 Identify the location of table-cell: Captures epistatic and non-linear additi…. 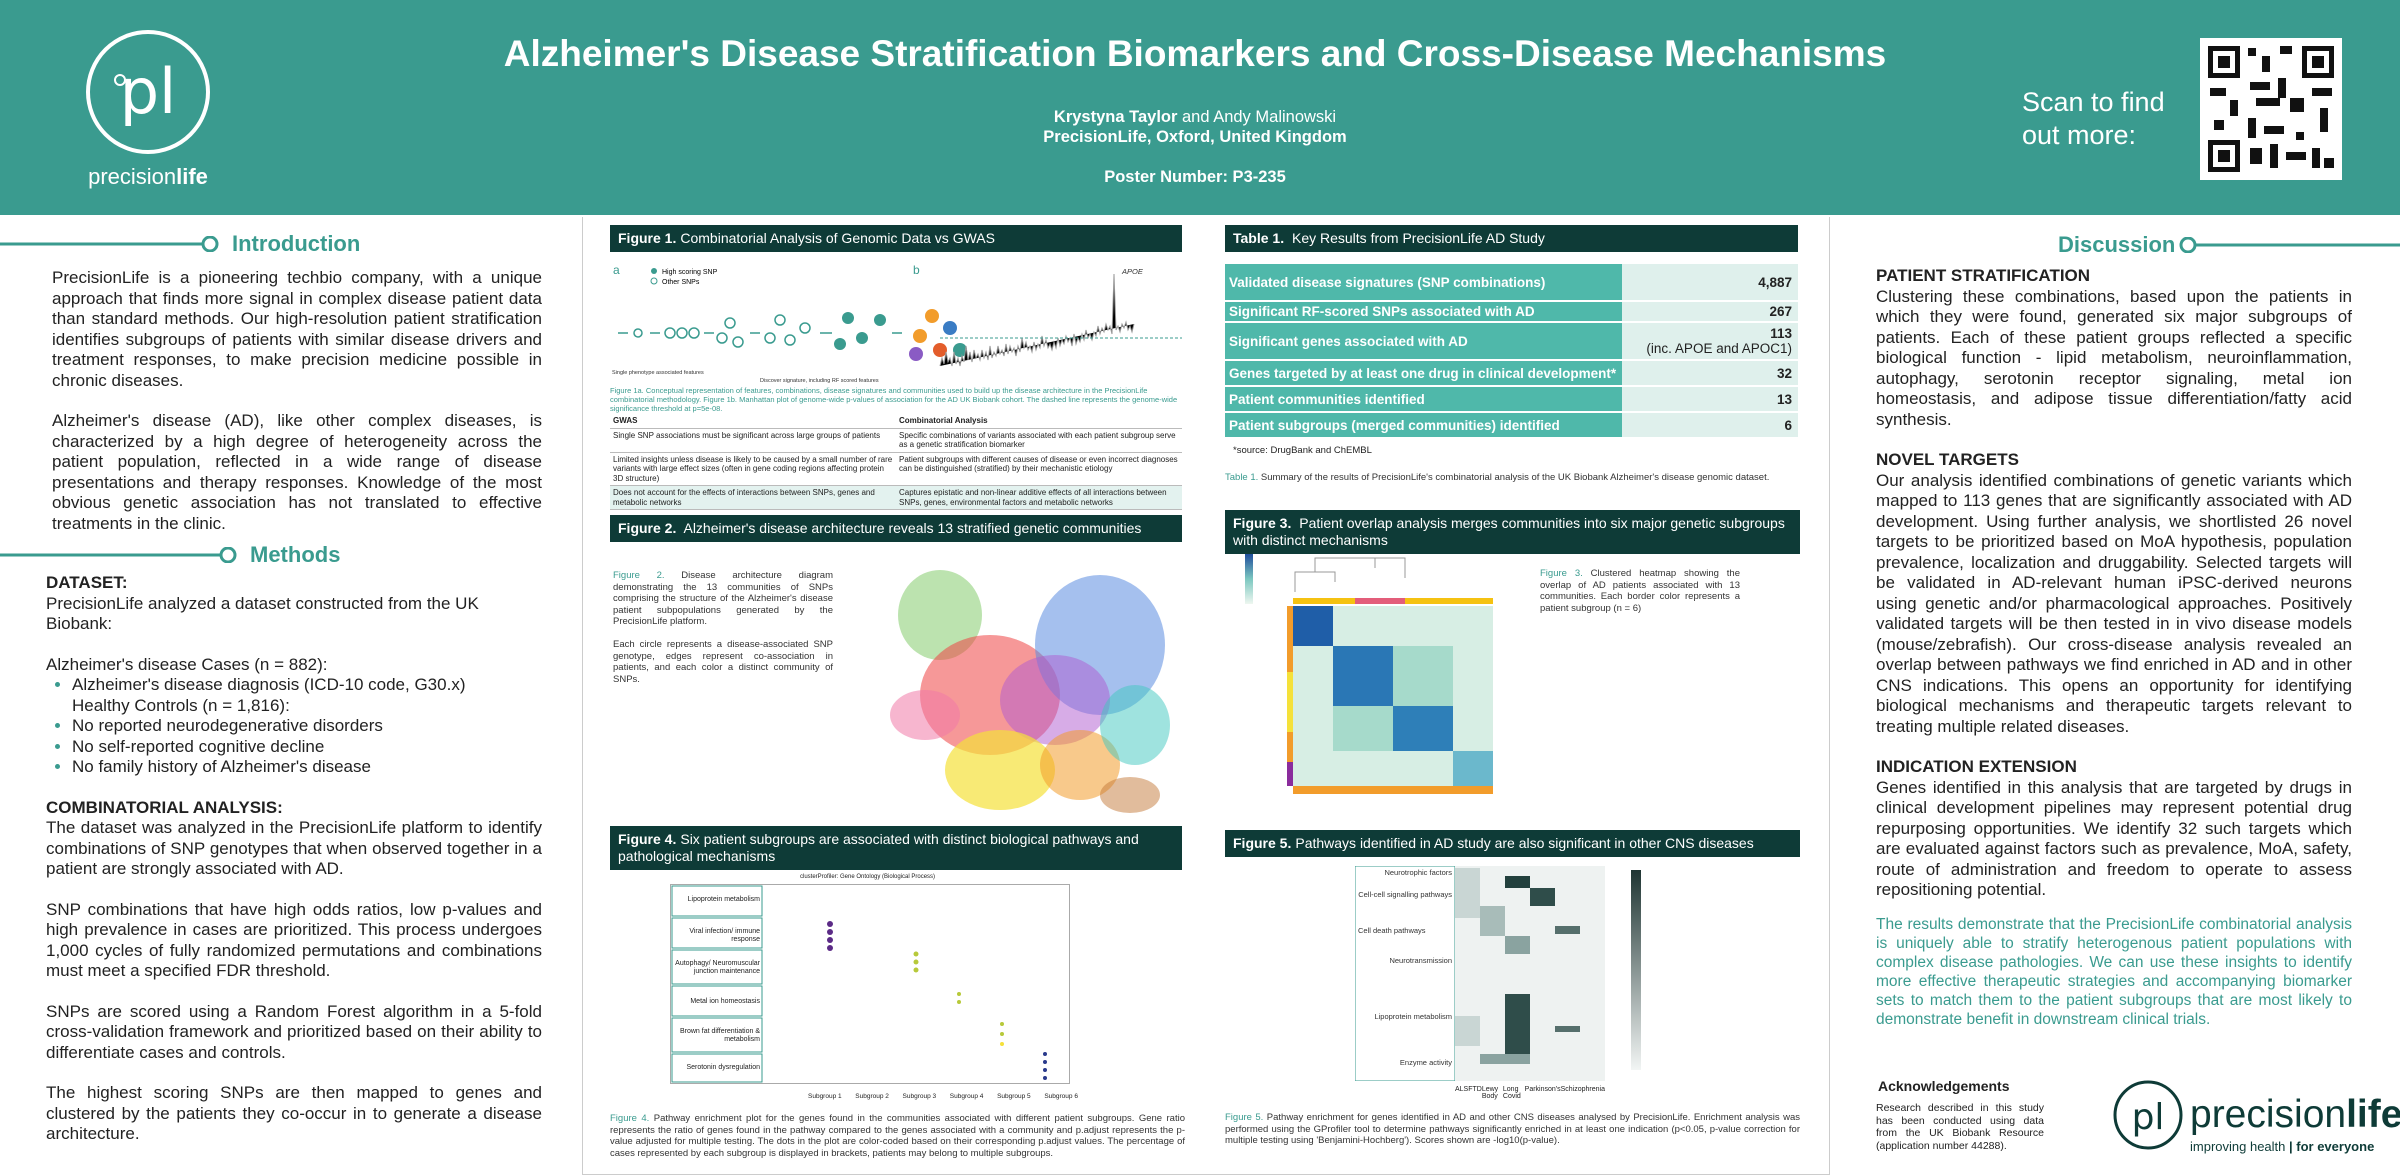
(1039, 497).